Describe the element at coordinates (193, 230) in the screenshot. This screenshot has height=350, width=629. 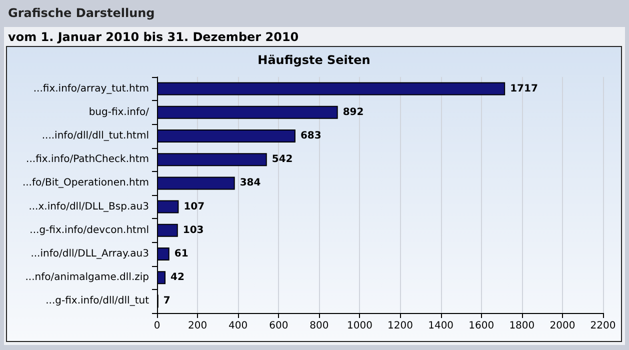
I see `data-label: 103` at that location.